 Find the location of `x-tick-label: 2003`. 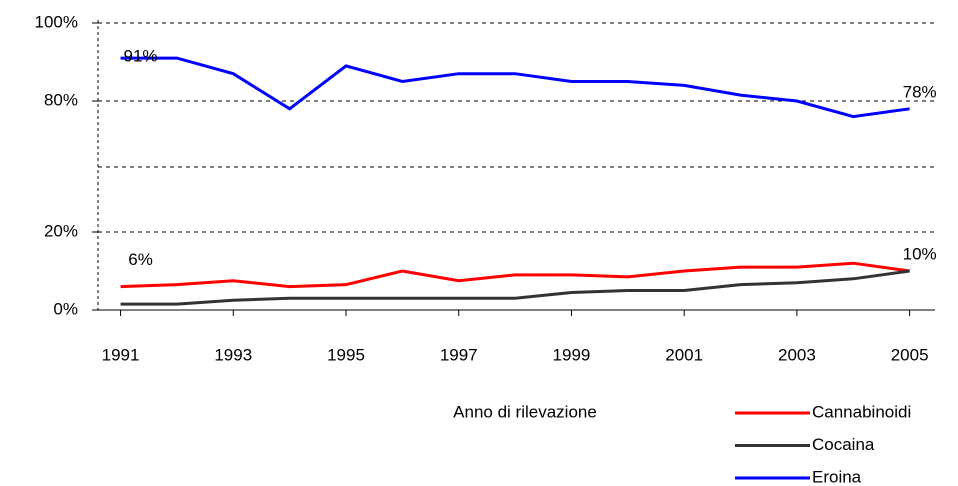

x-tick-label: 2003 is located at coordinates (797, 354).